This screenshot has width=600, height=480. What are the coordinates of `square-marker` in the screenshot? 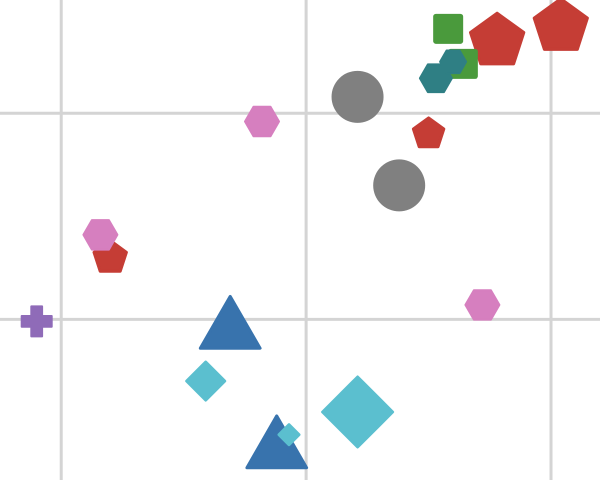 It's located at (448, 29).